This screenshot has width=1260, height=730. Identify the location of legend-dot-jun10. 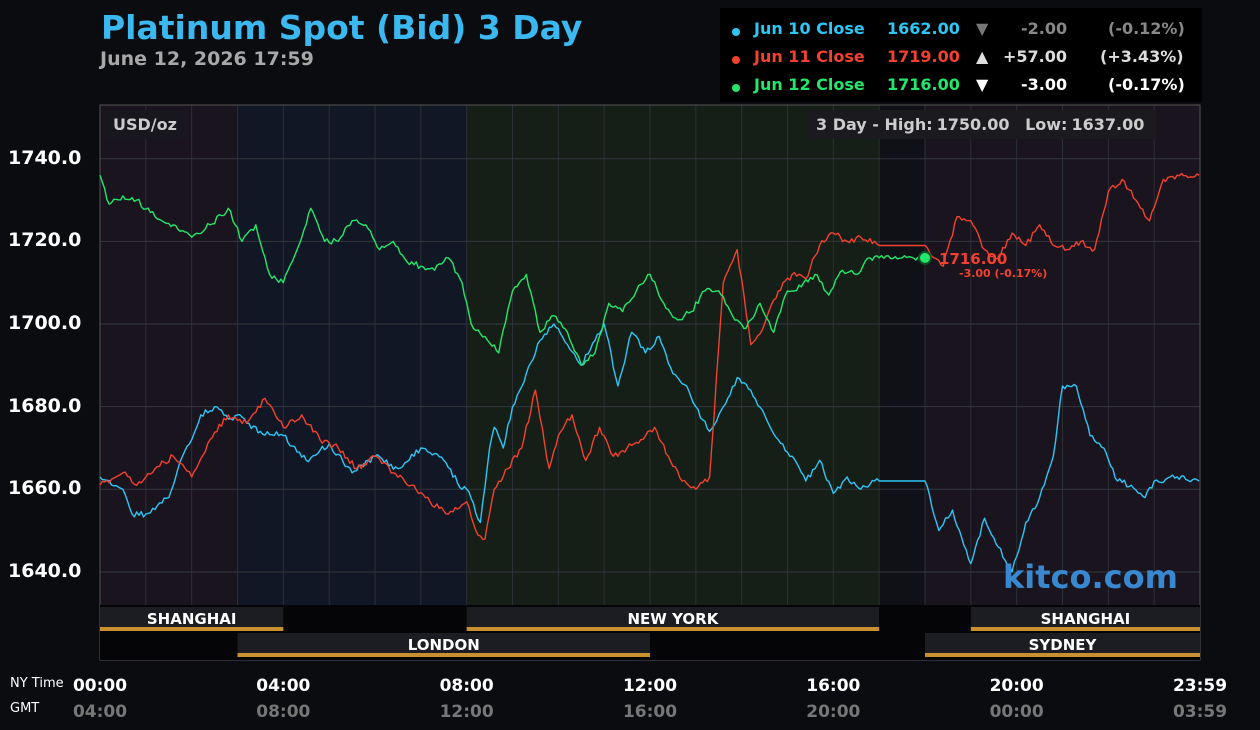
(736, 32).